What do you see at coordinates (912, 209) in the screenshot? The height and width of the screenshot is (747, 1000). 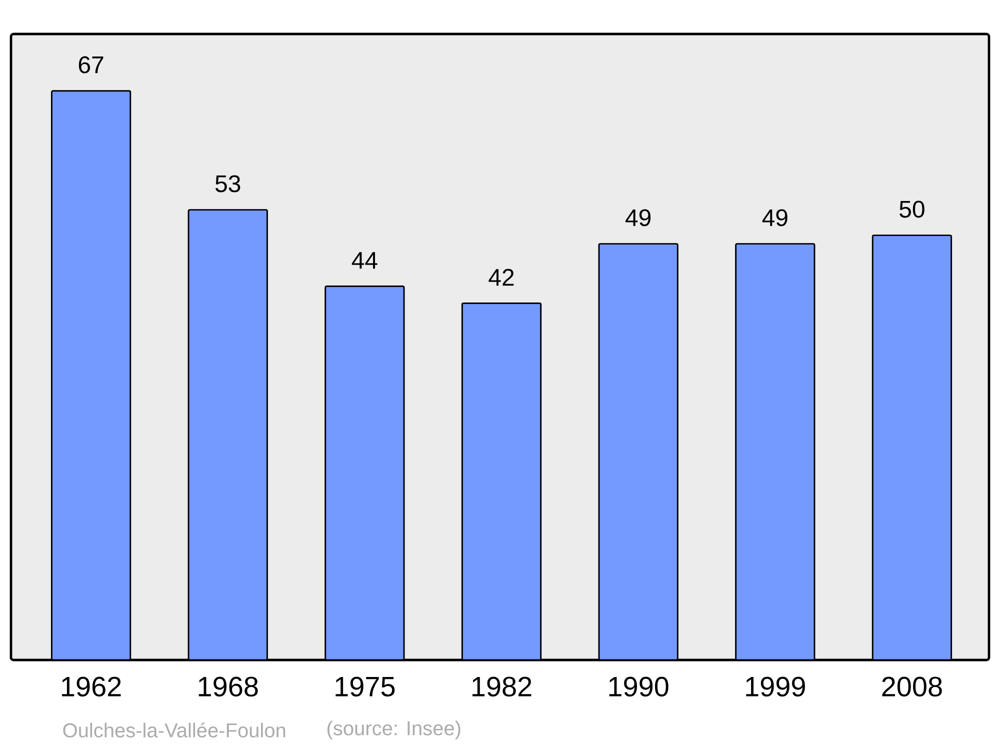 I see `data-label: 50` at bounding box center [912, 209].